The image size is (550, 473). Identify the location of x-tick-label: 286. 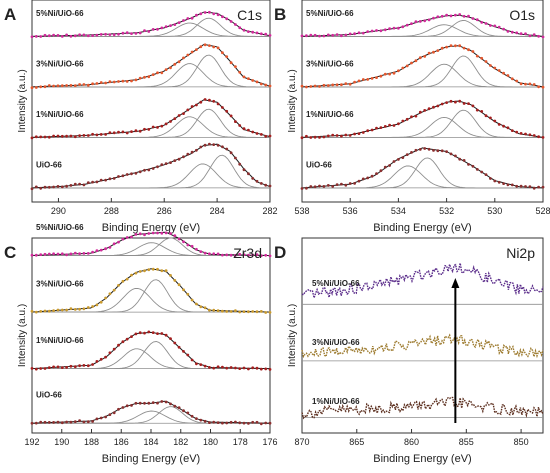
(164, 211).